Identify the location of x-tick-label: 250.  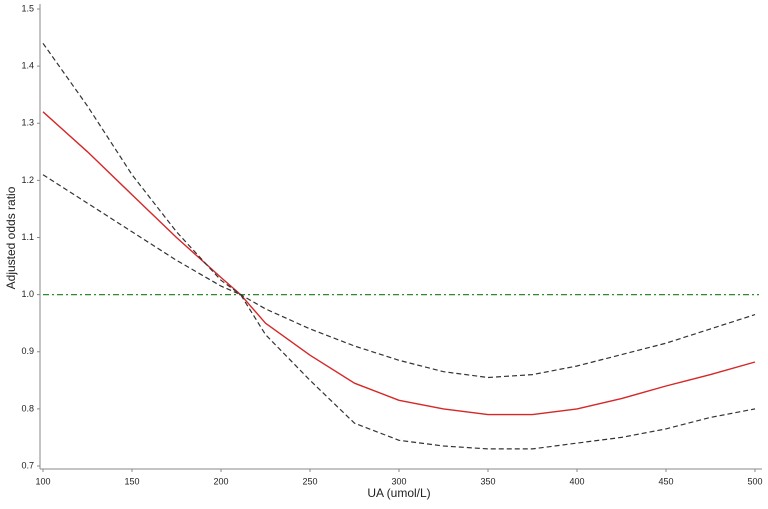
(309, 481).